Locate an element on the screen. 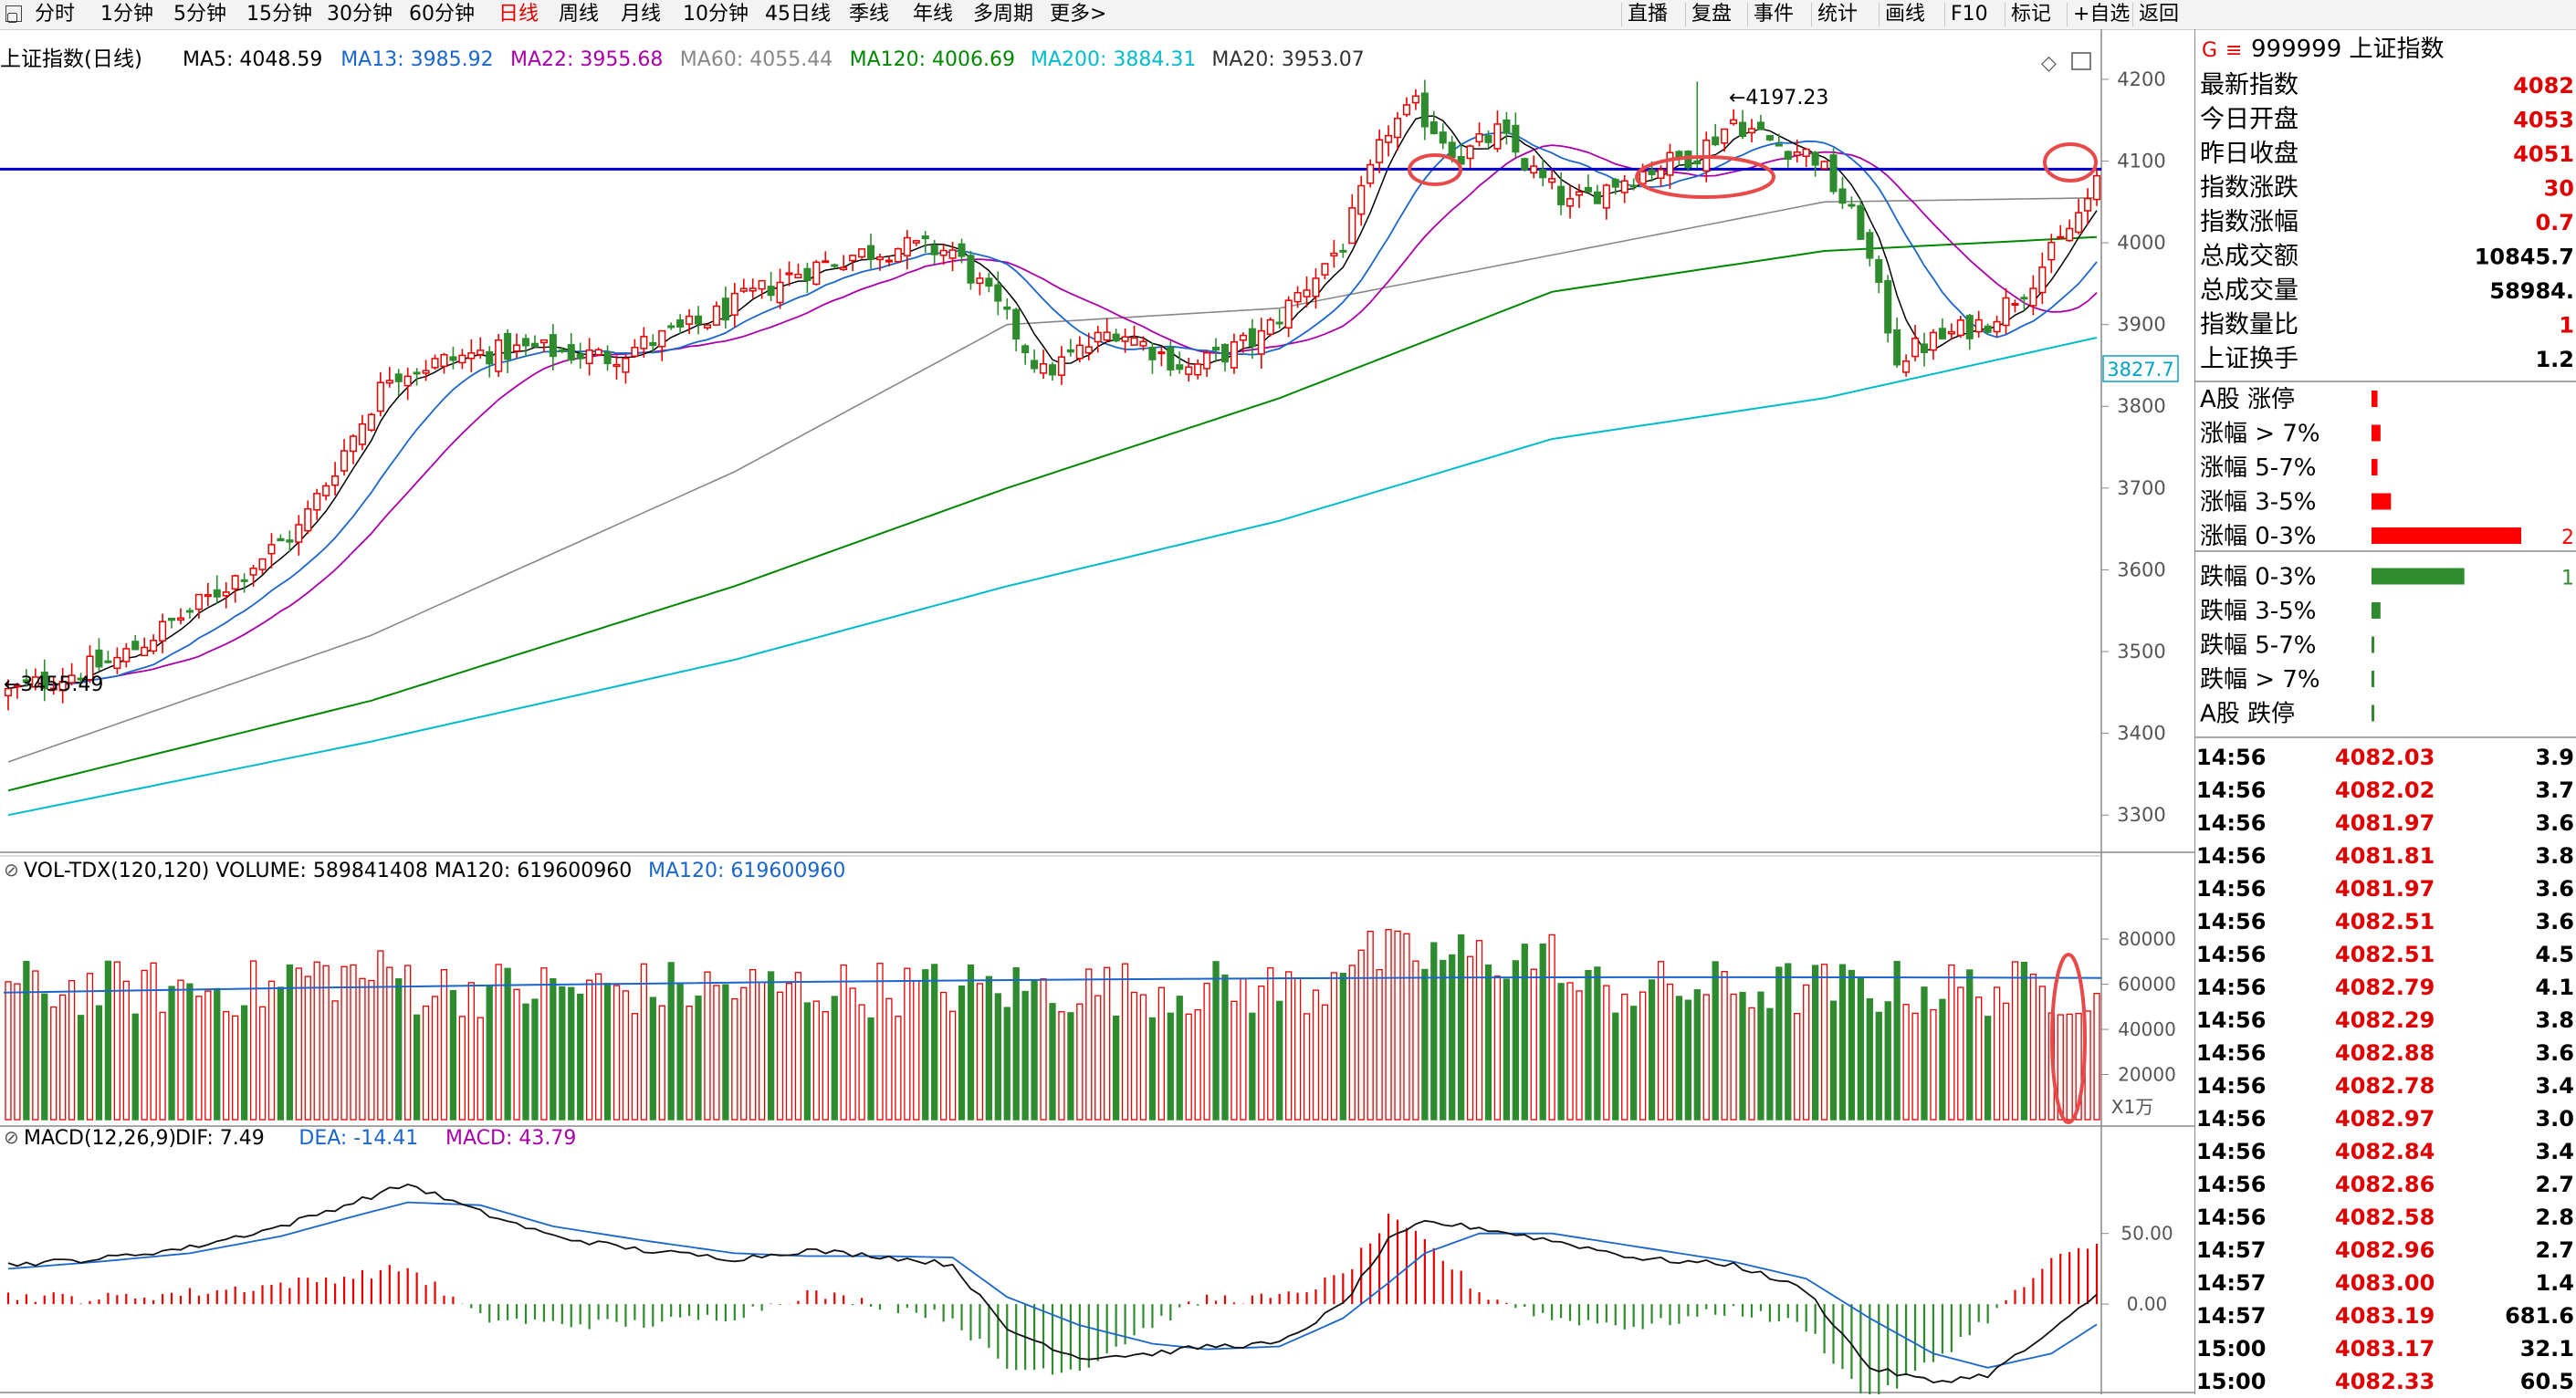 The width and height of the screenshot is (2576, 1398). vol-ma-label: MA120: 619600960 is located at coordinates (747, 871).